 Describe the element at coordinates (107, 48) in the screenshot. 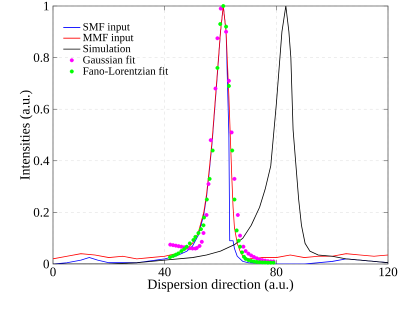

I see `legend-label: Simulation` at that location.